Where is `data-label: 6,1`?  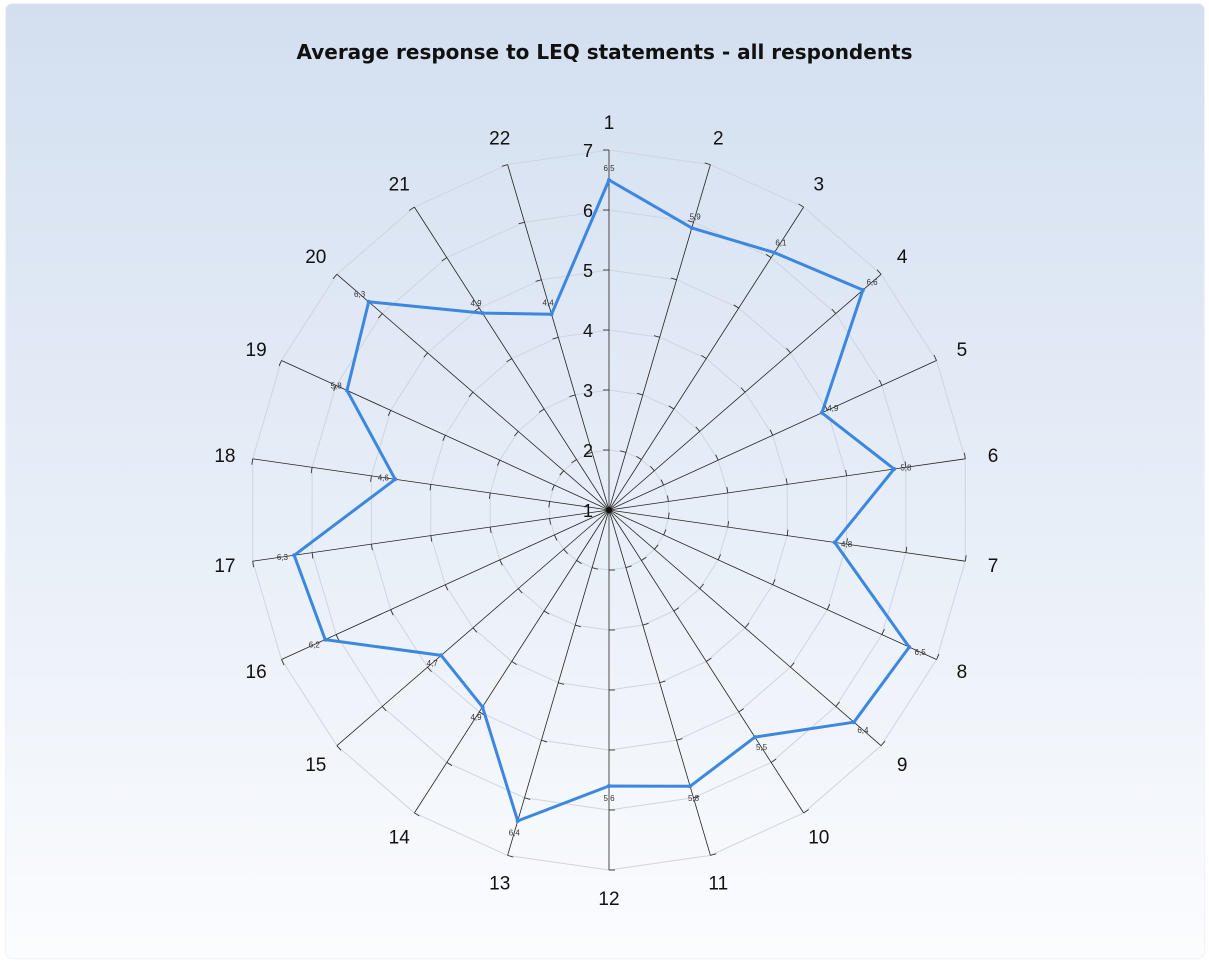 data-label: 6,1 is located at coordinates (781, 243).